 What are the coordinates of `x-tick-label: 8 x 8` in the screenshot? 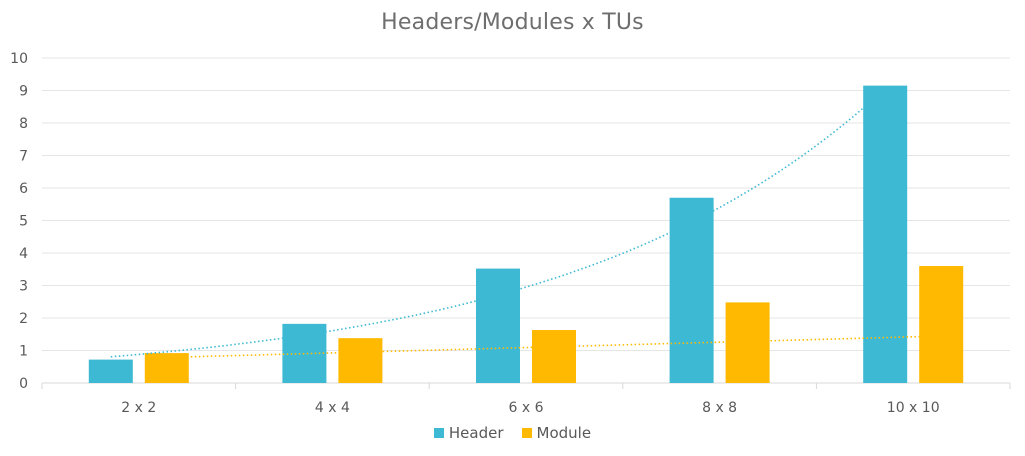 It's located at (719, 408).